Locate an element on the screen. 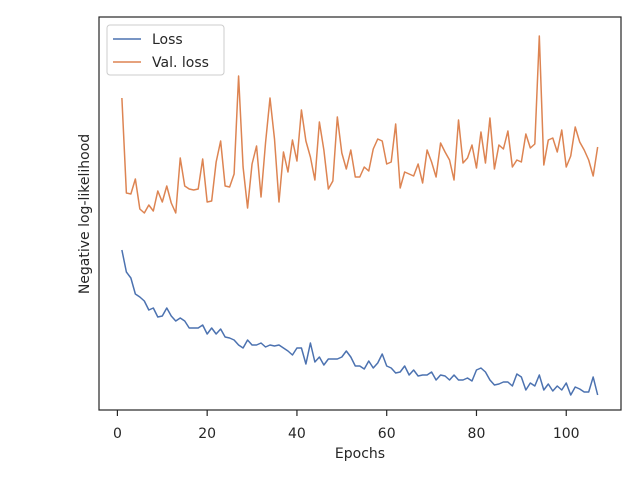  x-tick-label: 100 is located at coordinates (566, 434).